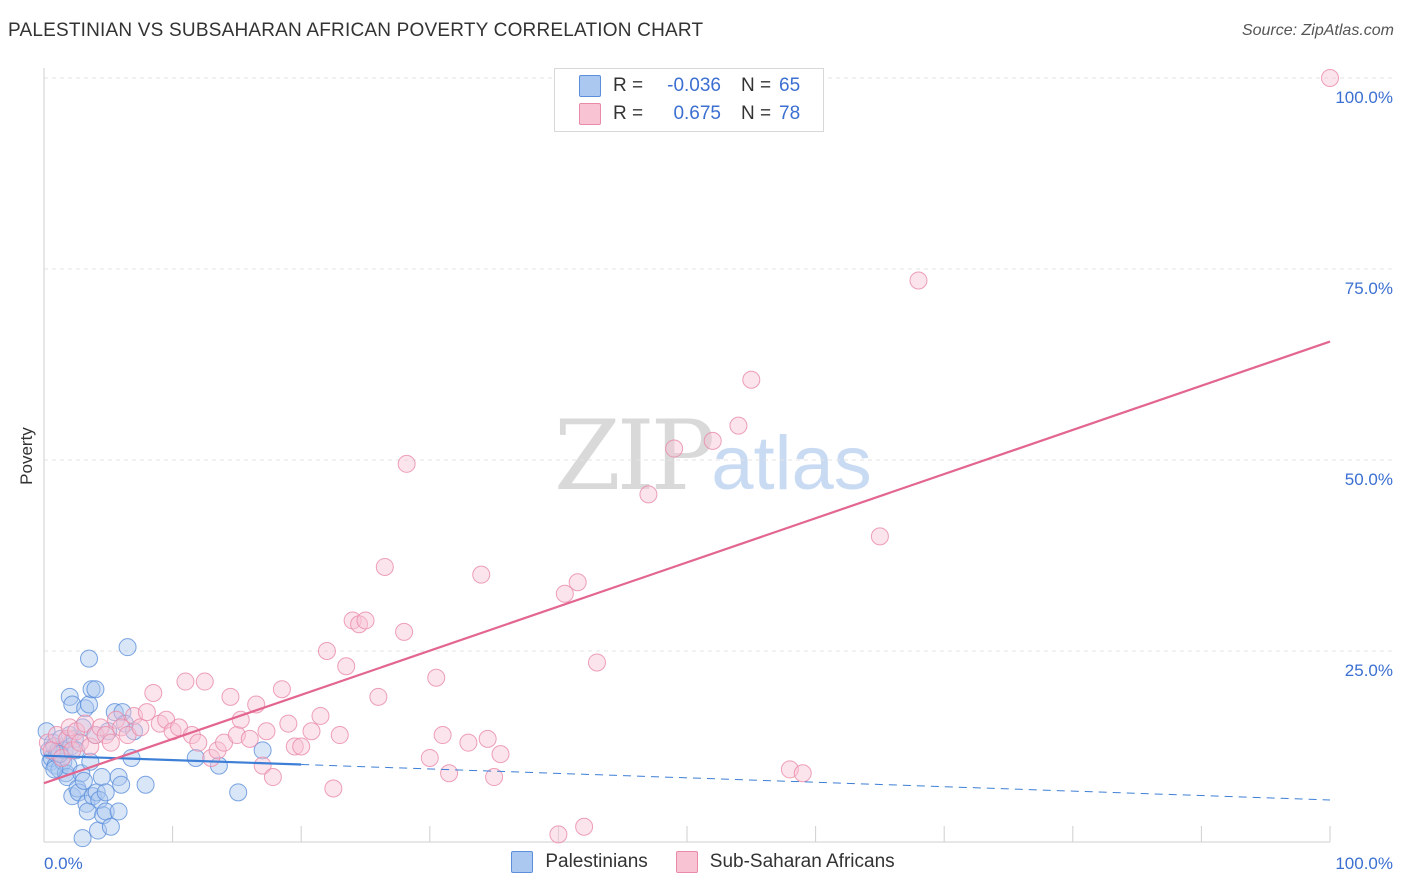 This screenshot has width=1406, height=892. I want to click on y-tick-label: 75.0%, so click(1369, 288).